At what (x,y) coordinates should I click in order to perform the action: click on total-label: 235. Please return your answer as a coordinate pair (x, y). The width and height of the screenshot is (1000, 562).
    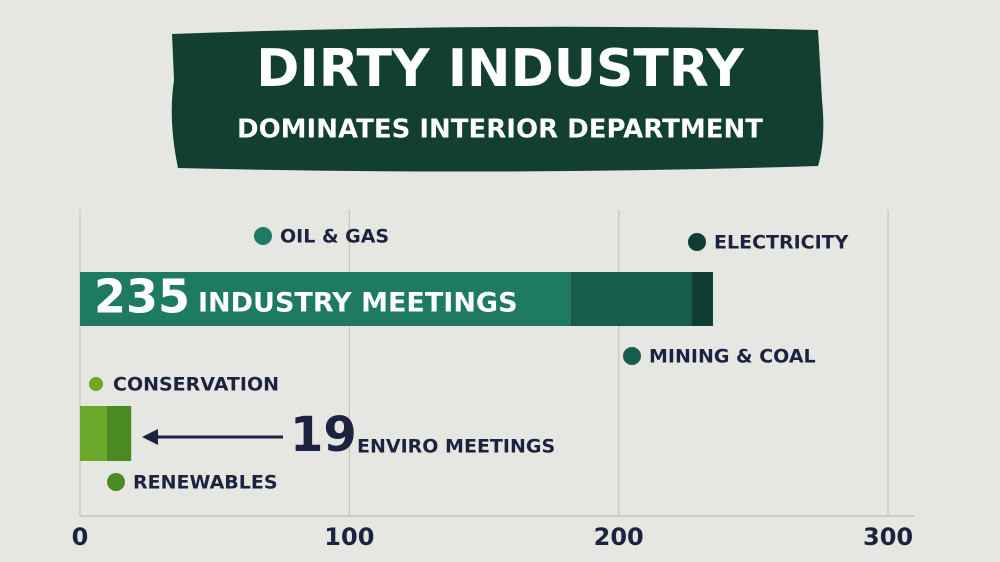
    Looking at the image, I should click on (142, 297).